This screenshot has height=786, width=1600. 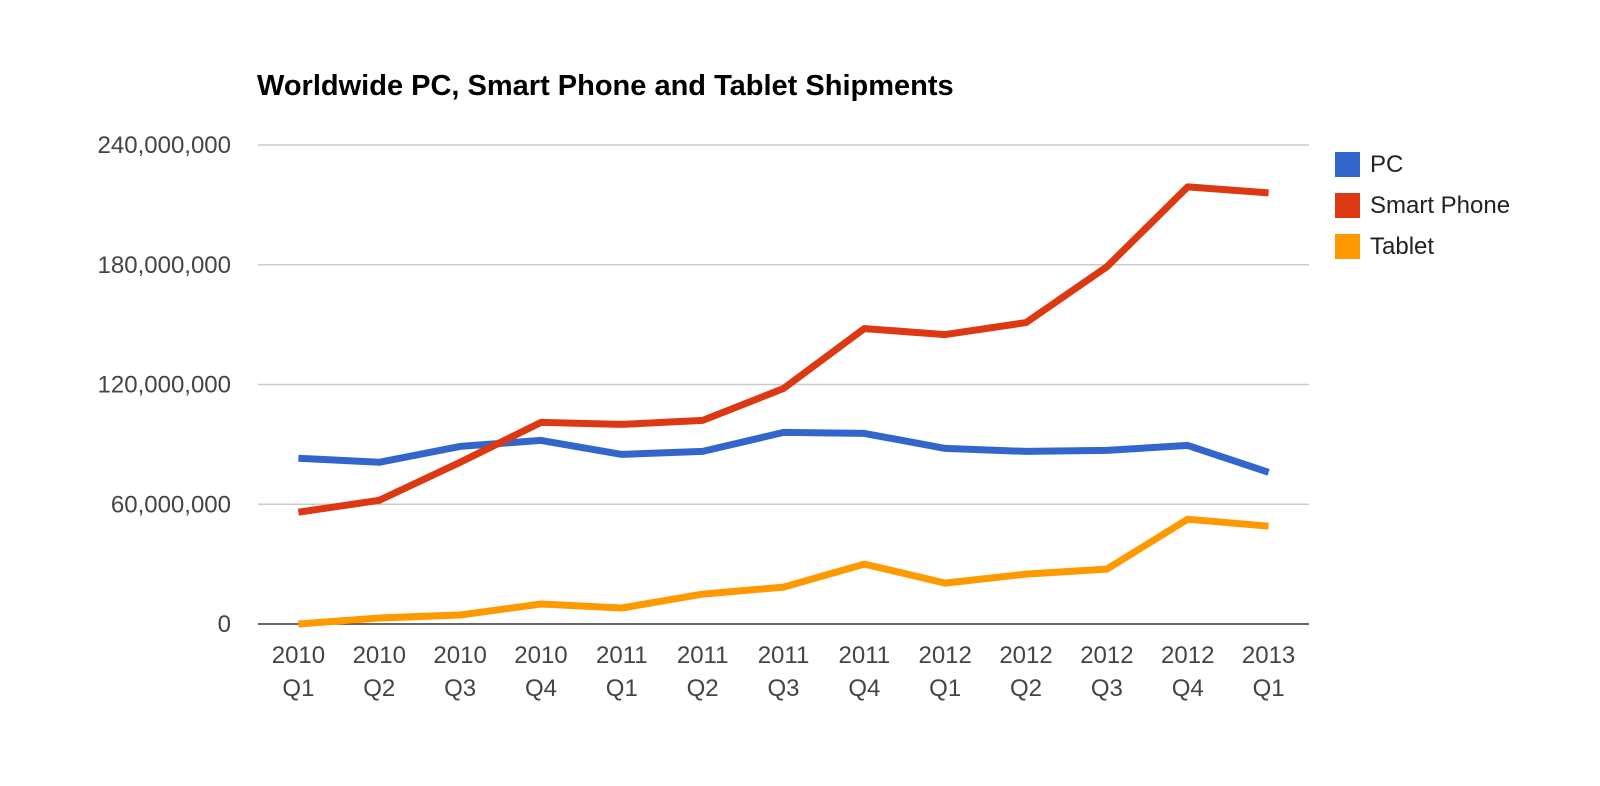 I want to click on legend-item: Tablet, so click(x=1422, y=246).